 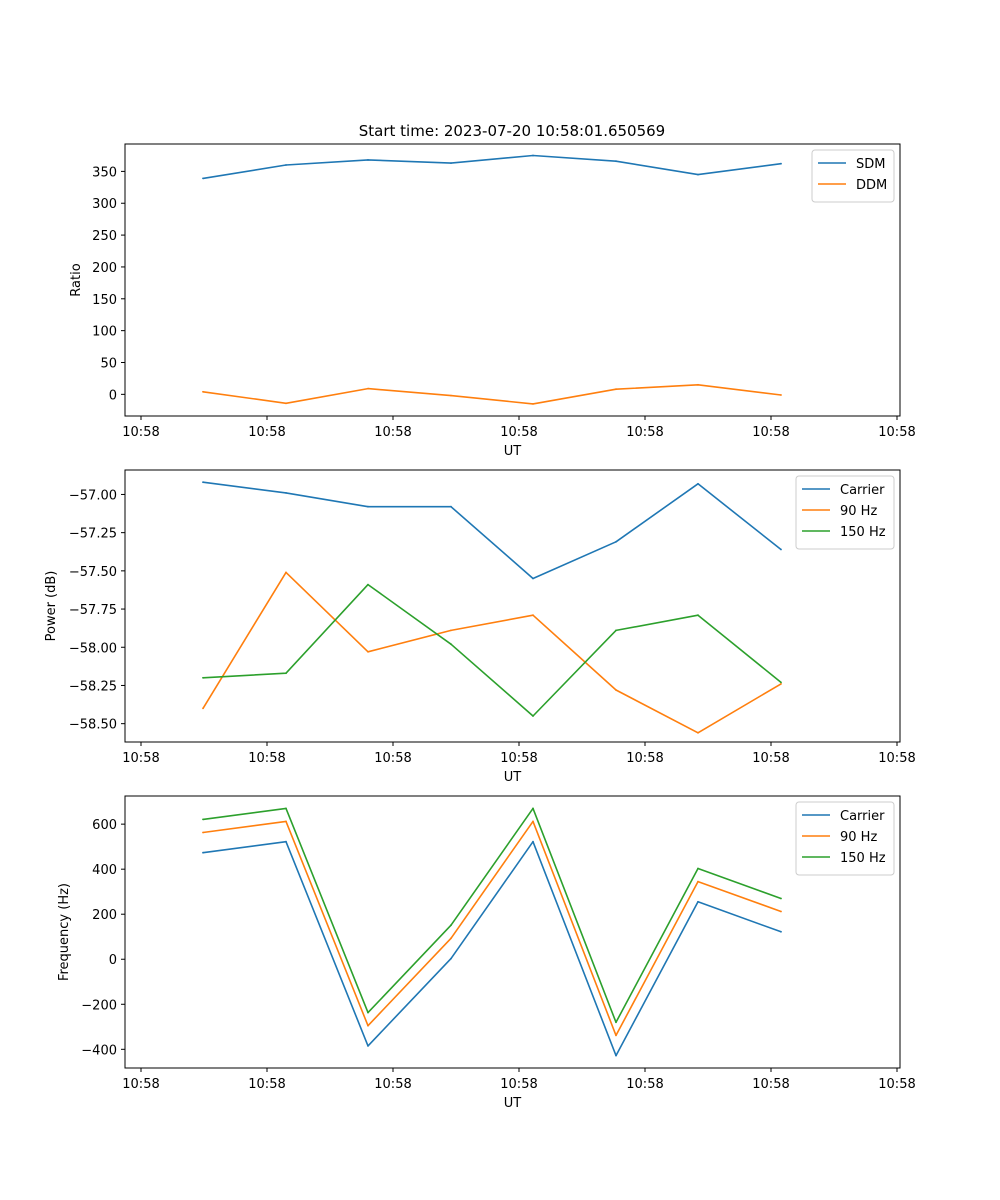 I want to click on panel-3-y-axis-label: Frequency (Hz), so click(x=64, y=932).